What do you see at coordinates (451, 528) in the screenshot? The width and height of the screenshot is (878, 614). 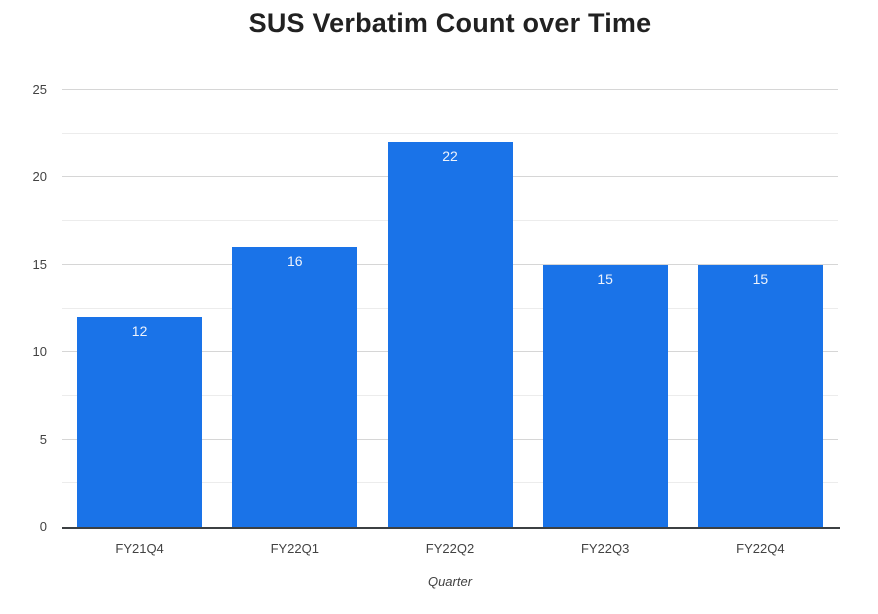 I see `x-axis-line` at bounding box center [451, 528].